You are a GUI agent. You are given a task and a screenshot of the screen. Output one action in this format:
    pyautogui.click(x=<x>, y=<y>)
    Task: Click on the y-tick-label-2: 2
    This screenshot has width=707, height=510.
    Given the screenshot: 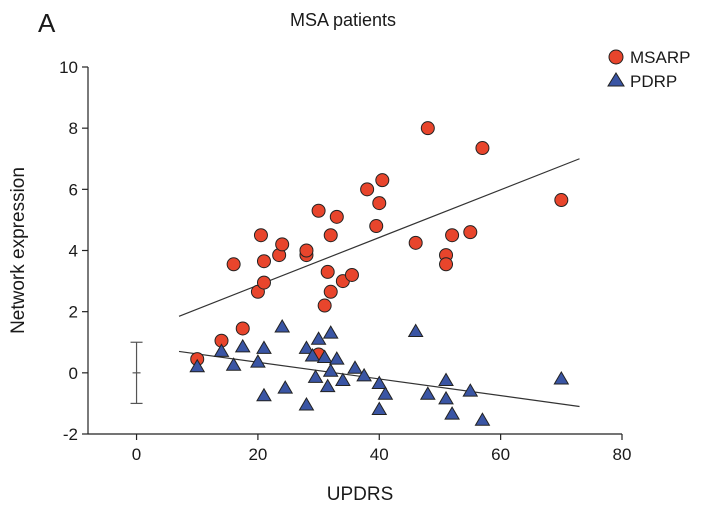 What is the action you would take?
    pyautogui.click(x=73, y=312)
    